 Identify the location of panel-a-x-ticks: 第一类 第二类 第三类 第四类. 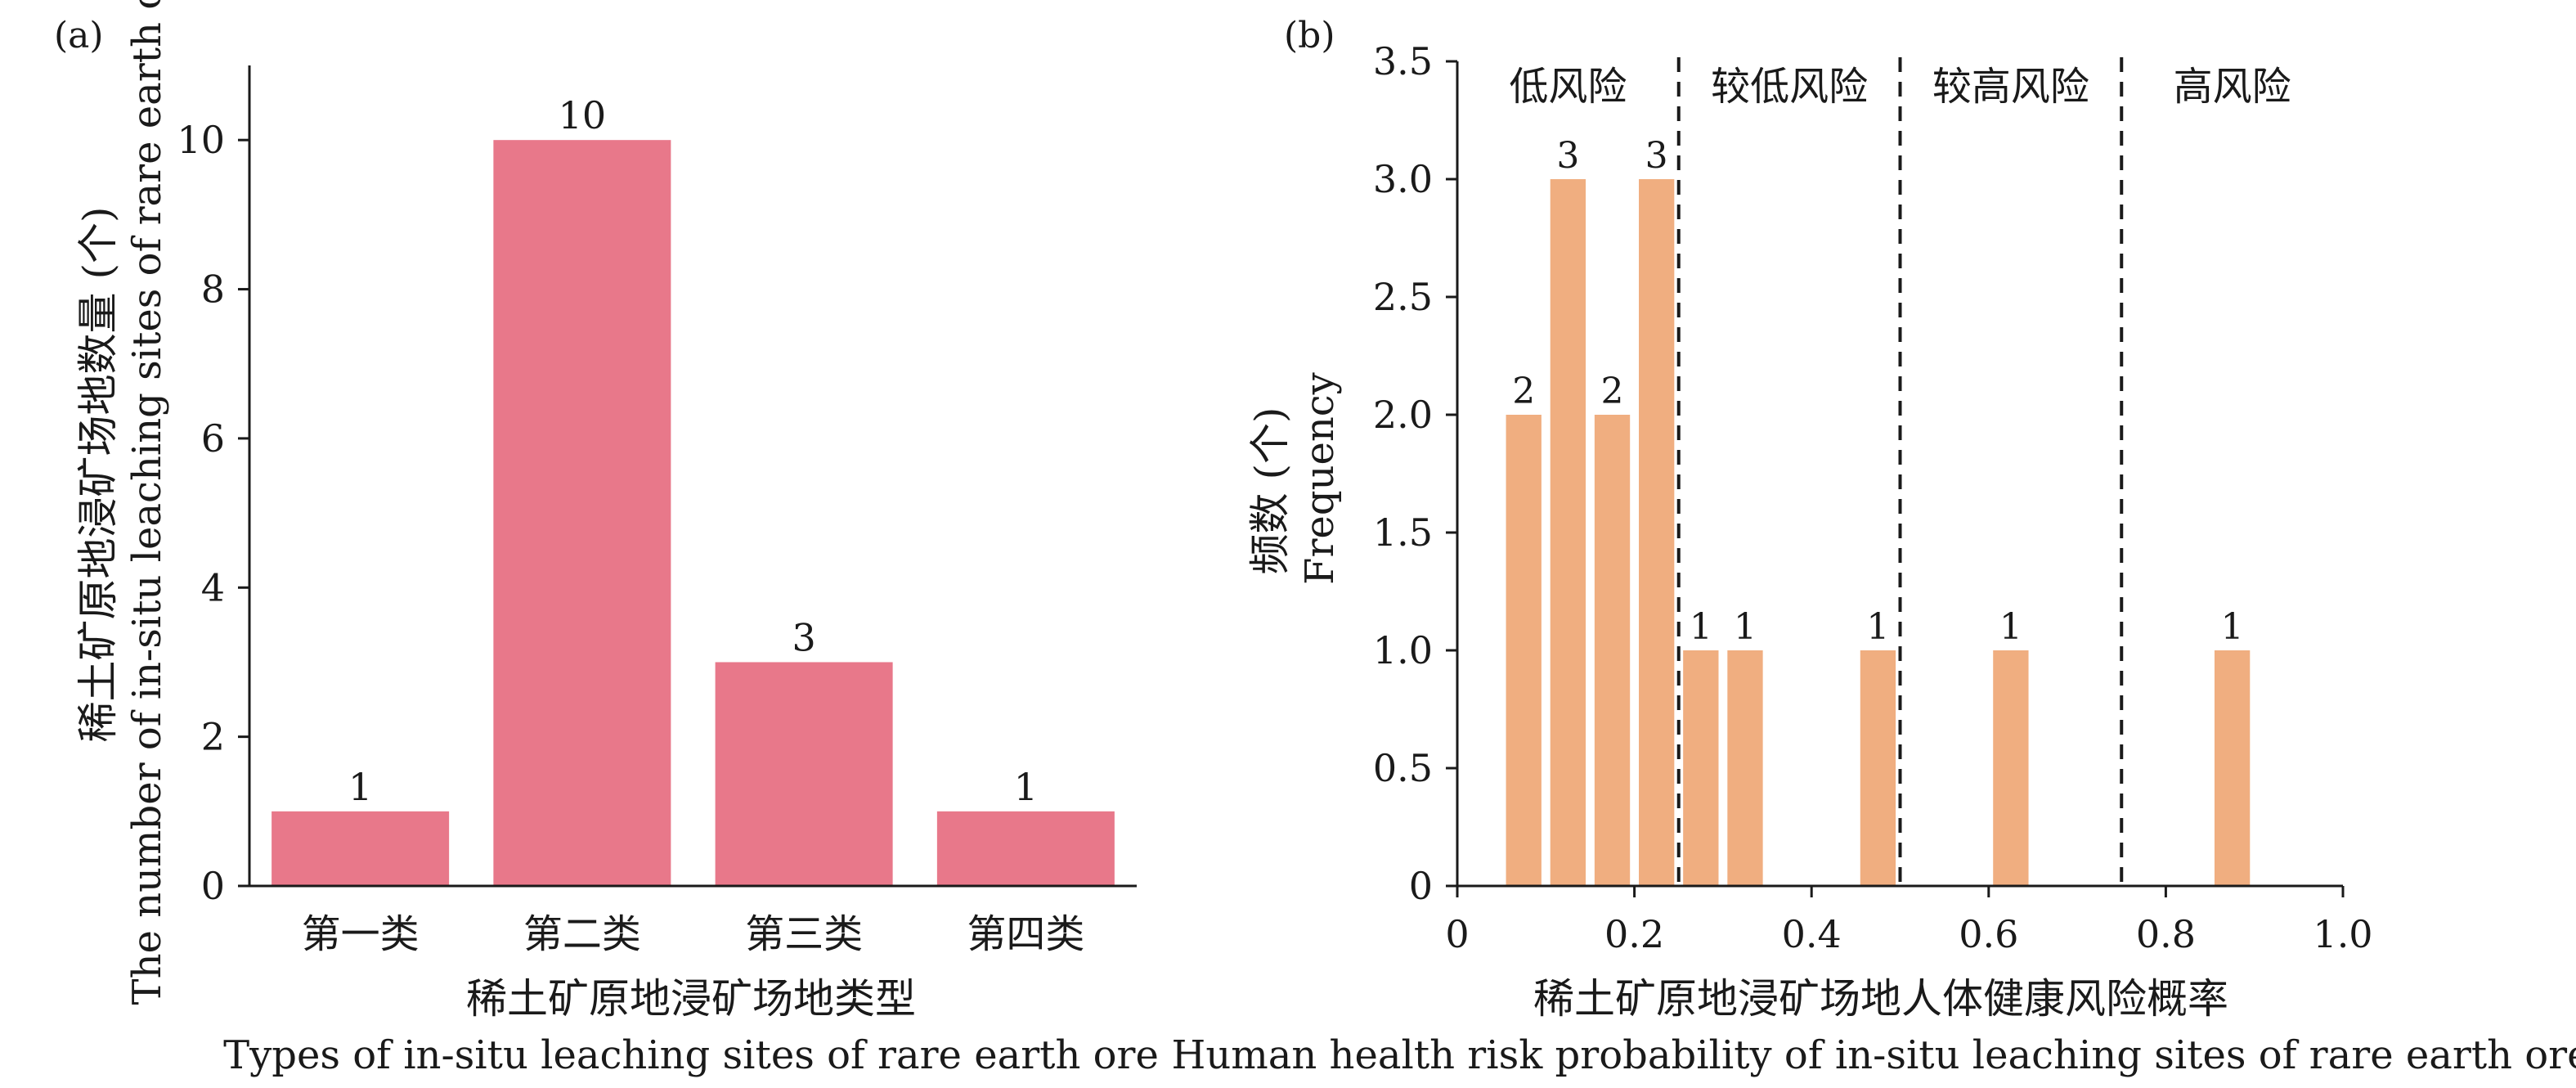
(694, 934).